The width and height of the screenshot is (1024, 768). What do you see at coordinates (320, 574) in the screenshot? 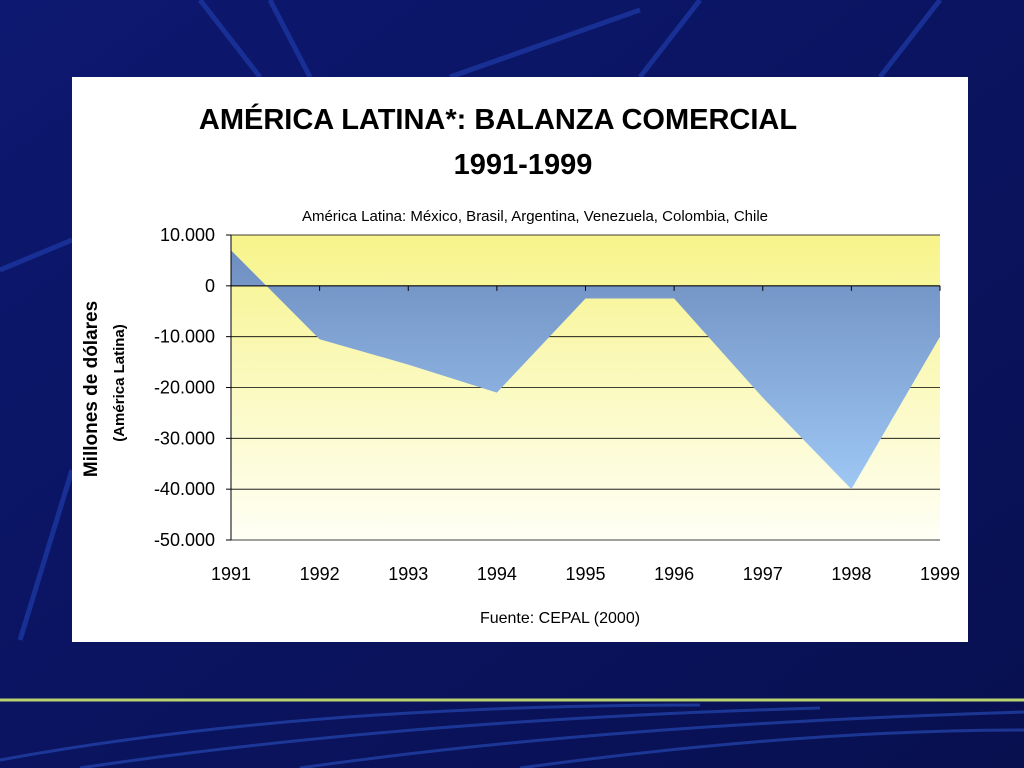
I see `x-tick-label: 1992` at bounding box center [320, 574].